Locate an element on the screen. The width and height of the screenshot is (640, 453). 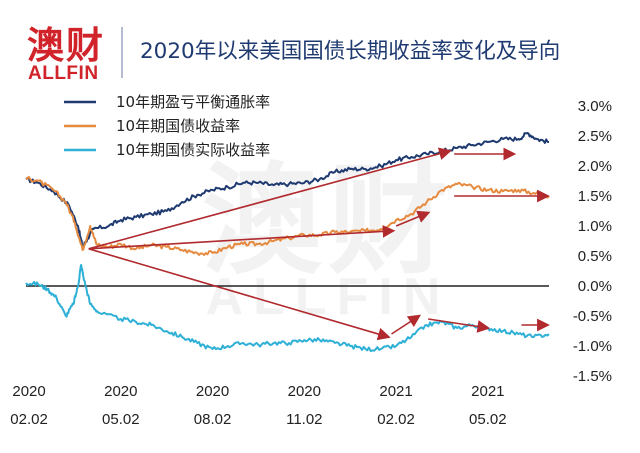
x-tick-year-1: 2020 is located at coordinates (28, 391).